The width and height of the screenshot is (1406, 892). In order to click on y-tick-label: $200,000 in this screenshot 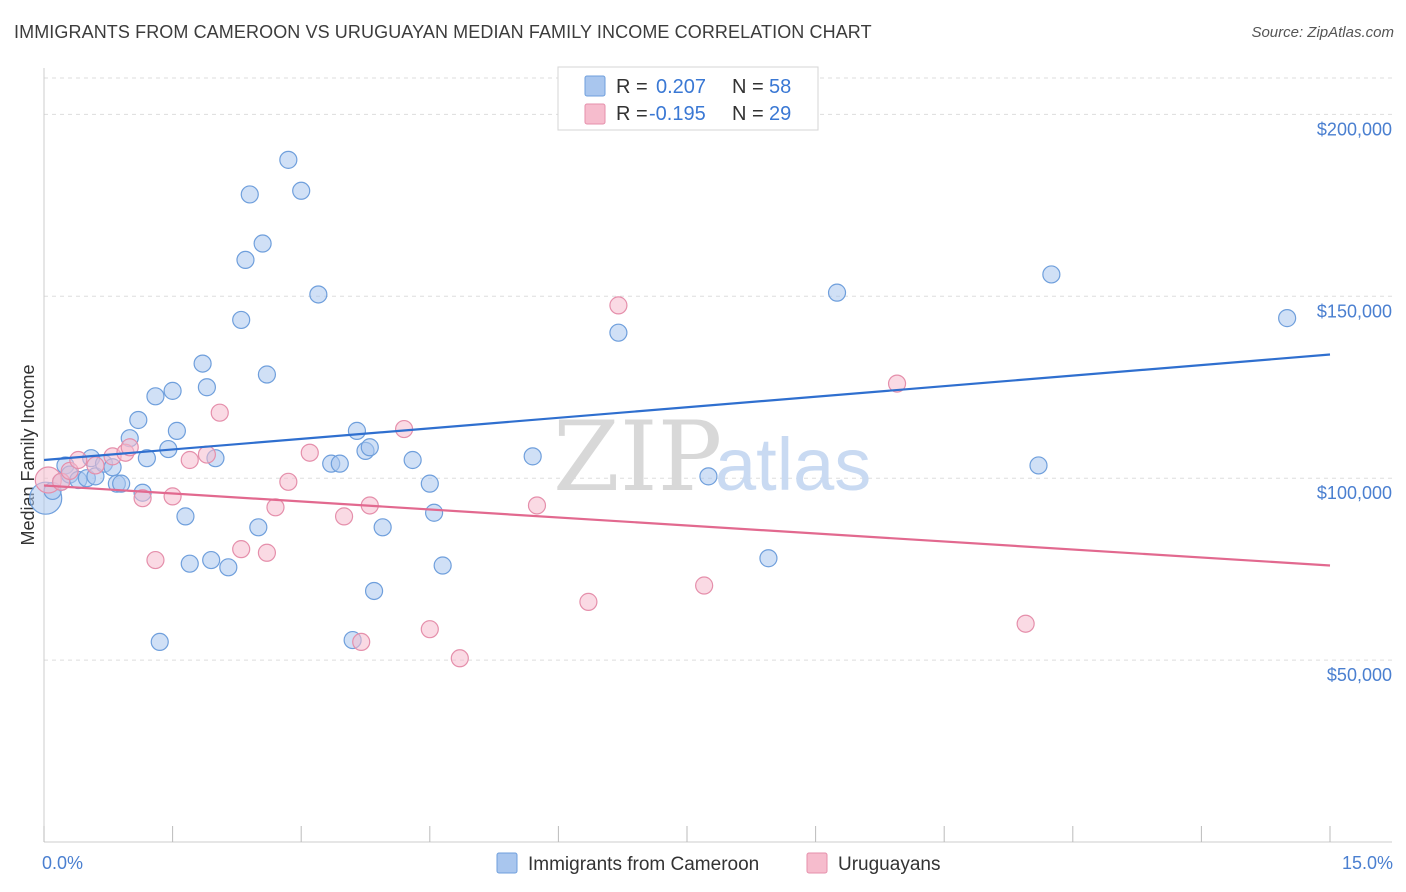, I will do `click(1354, 129)`.